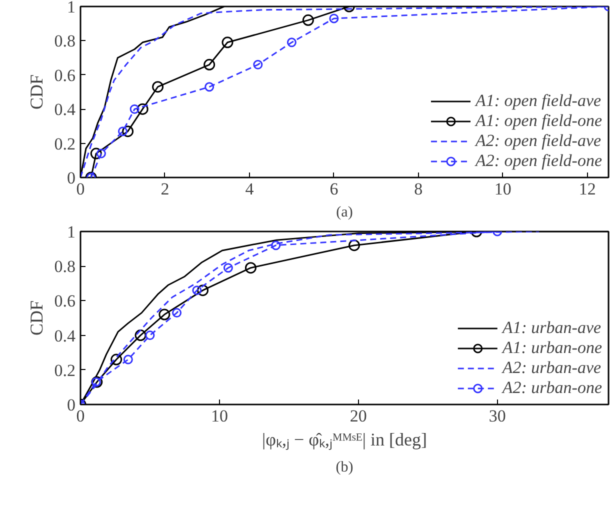 The width and height of the screenshot is (610, 513). What do you see at coordinates (552, 348) in the screenshot?
I see `legend-label: A1: urban-one` at bounding box center [552, 348].